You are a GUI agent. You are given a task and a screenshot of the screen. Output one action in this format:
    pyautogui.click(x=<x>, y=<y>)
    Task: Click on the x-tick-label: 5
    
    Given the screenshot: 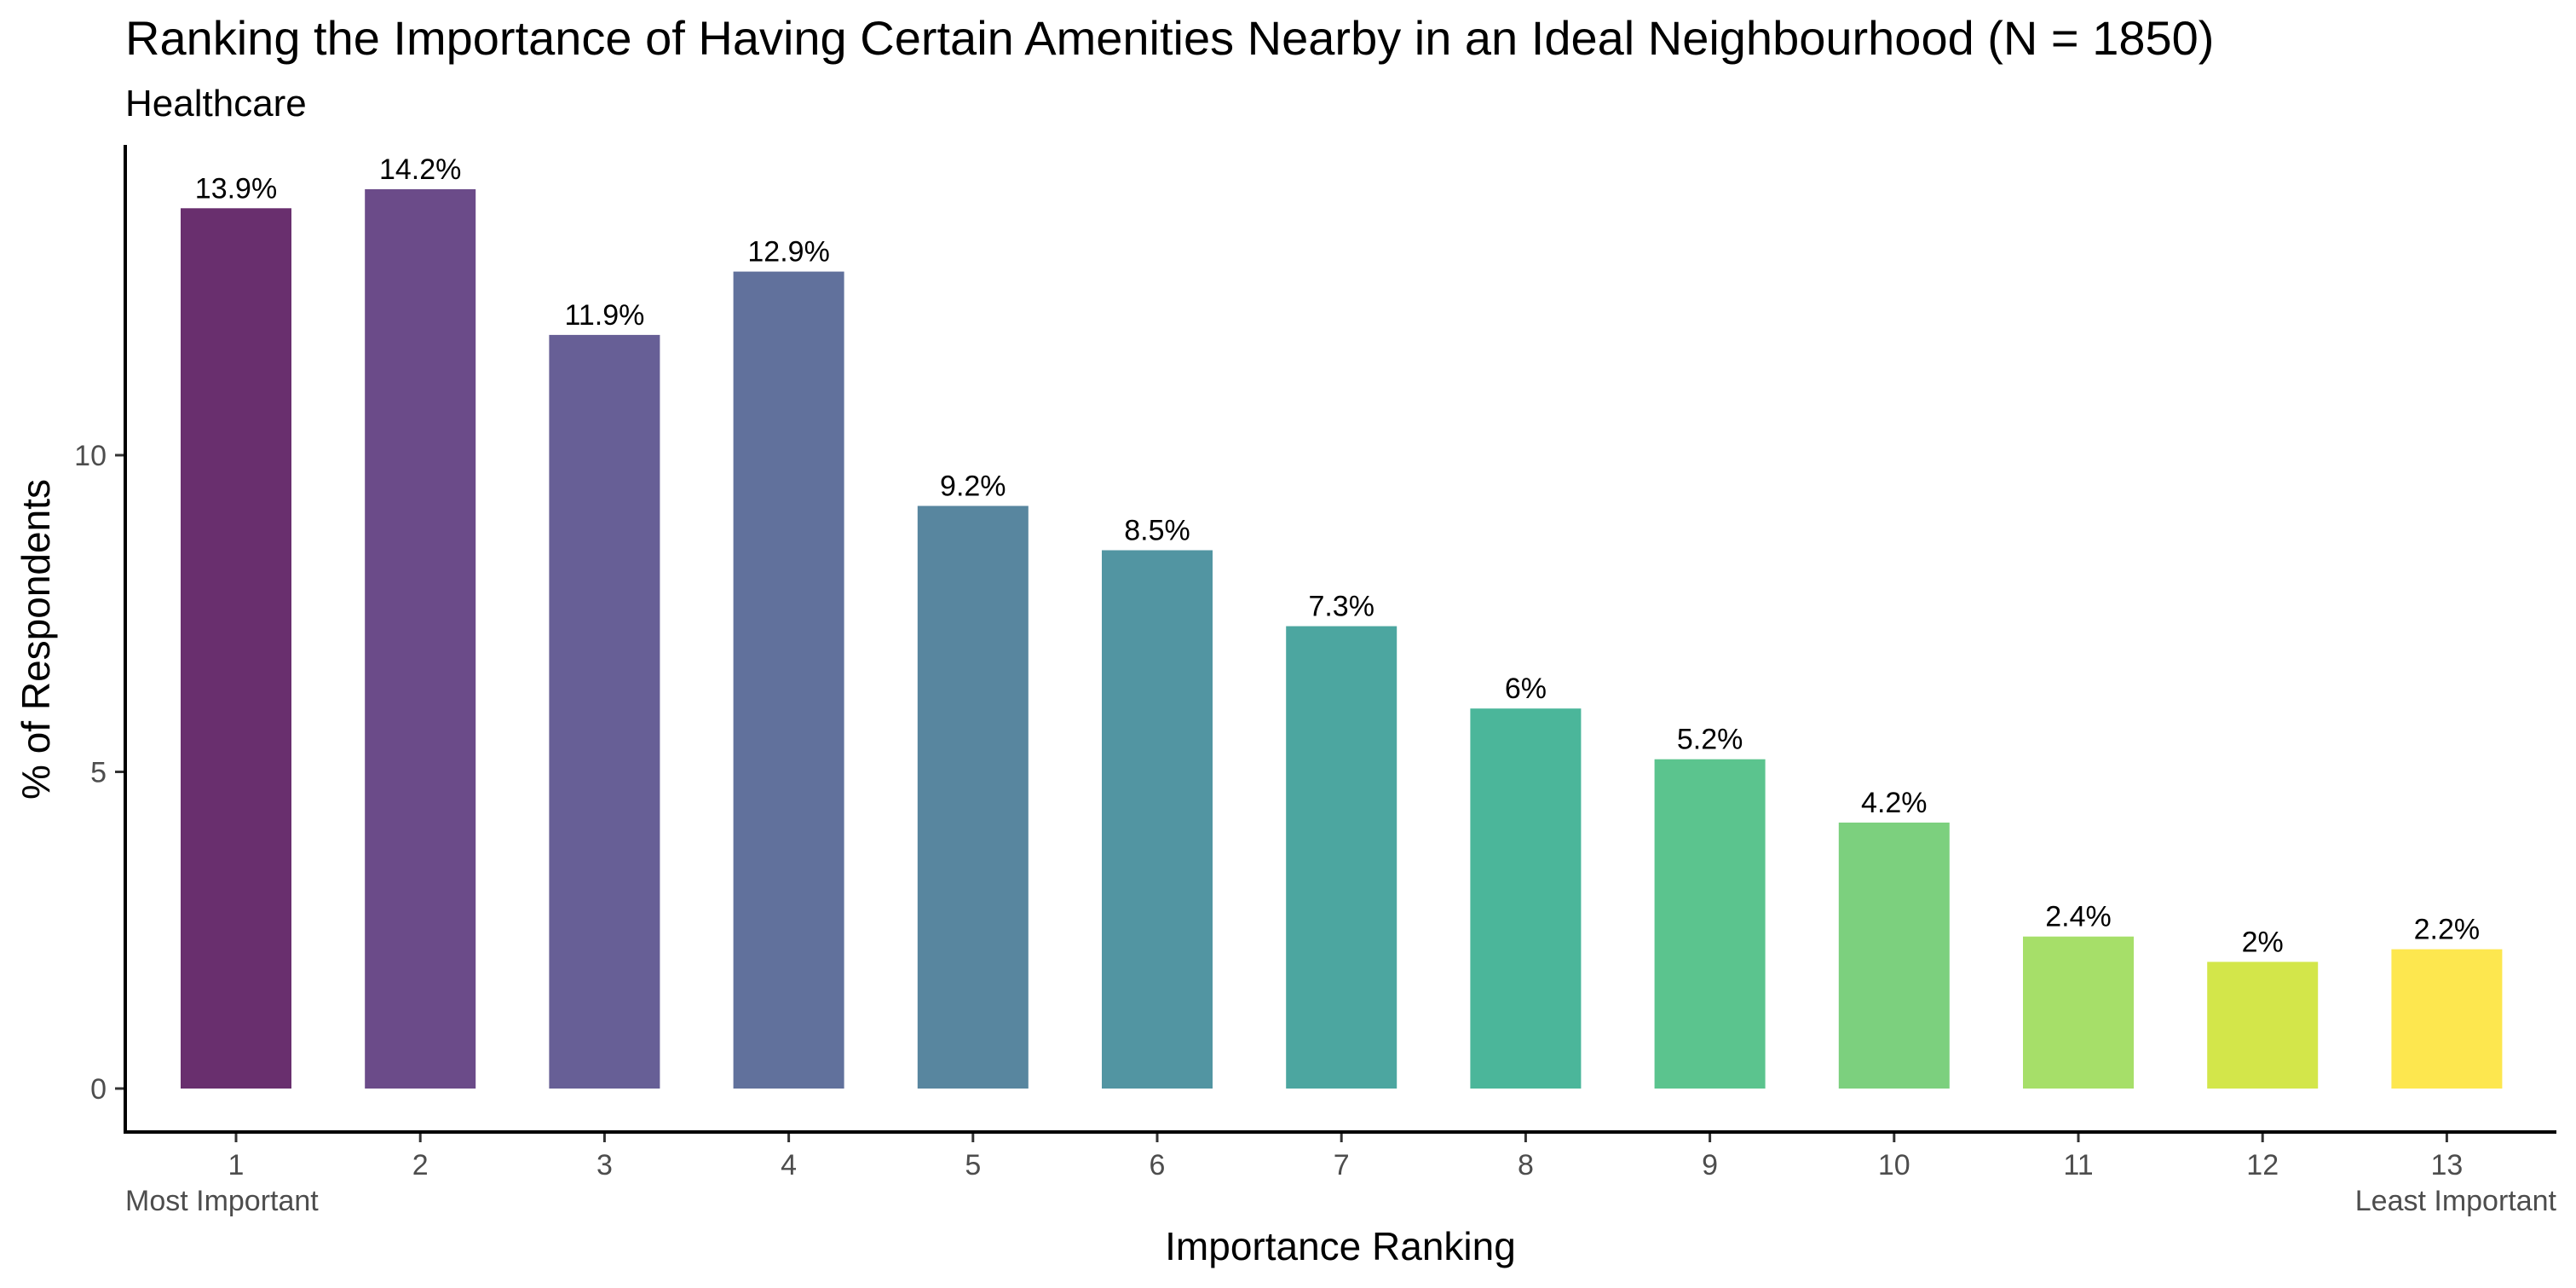 What is the action you would take?
    pyautogui.click(x=973, y=1165)
    